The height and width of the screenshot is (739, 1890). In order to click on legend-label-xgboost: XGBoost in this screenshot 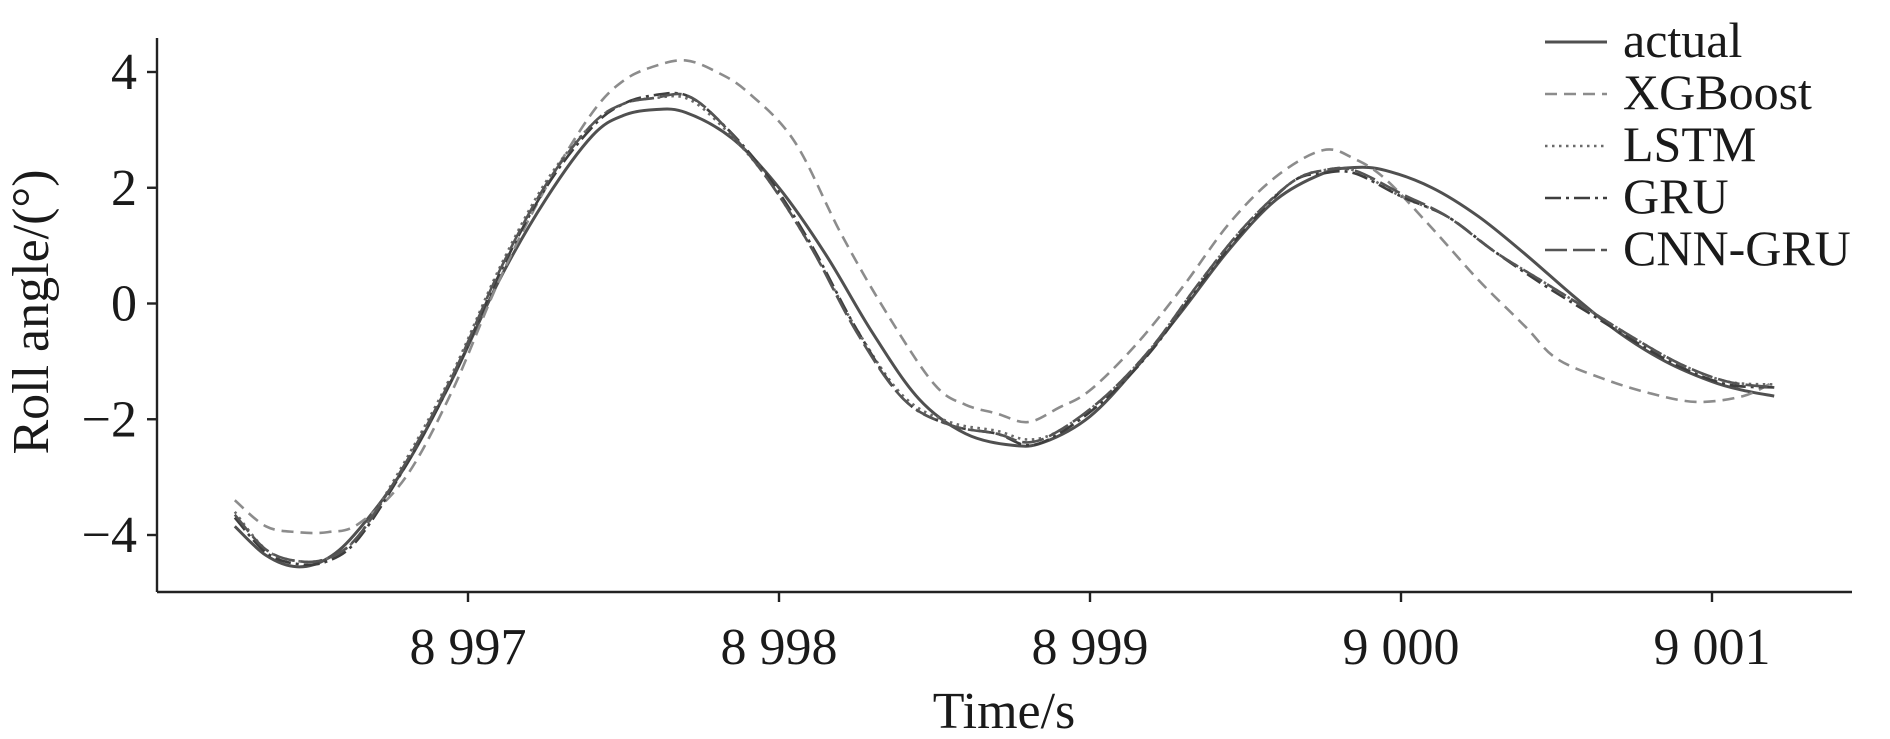, I will do `click(1717, 92)`.